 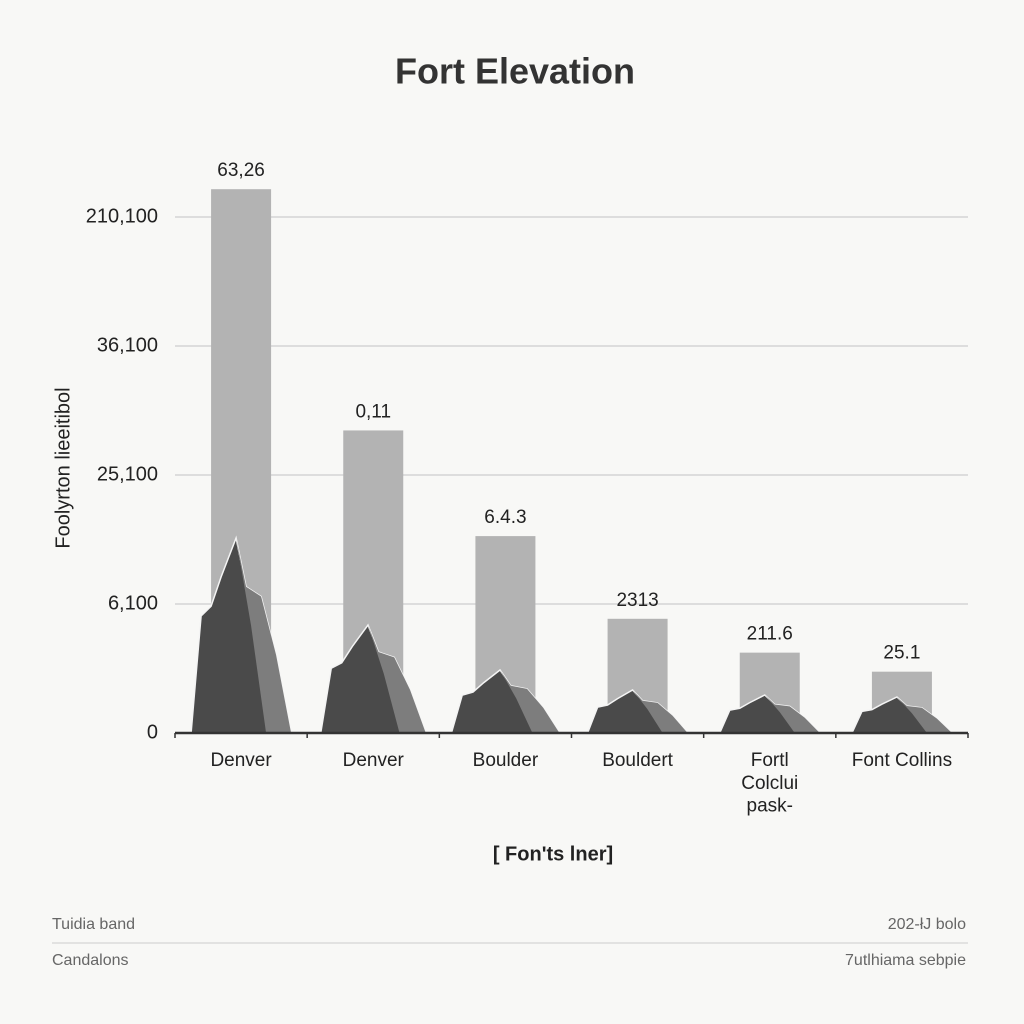 What do you see at coordinates (515, 71) in the screenshot?
I see `chart-title: Fort Elevation` at bounding box center [515, 71].